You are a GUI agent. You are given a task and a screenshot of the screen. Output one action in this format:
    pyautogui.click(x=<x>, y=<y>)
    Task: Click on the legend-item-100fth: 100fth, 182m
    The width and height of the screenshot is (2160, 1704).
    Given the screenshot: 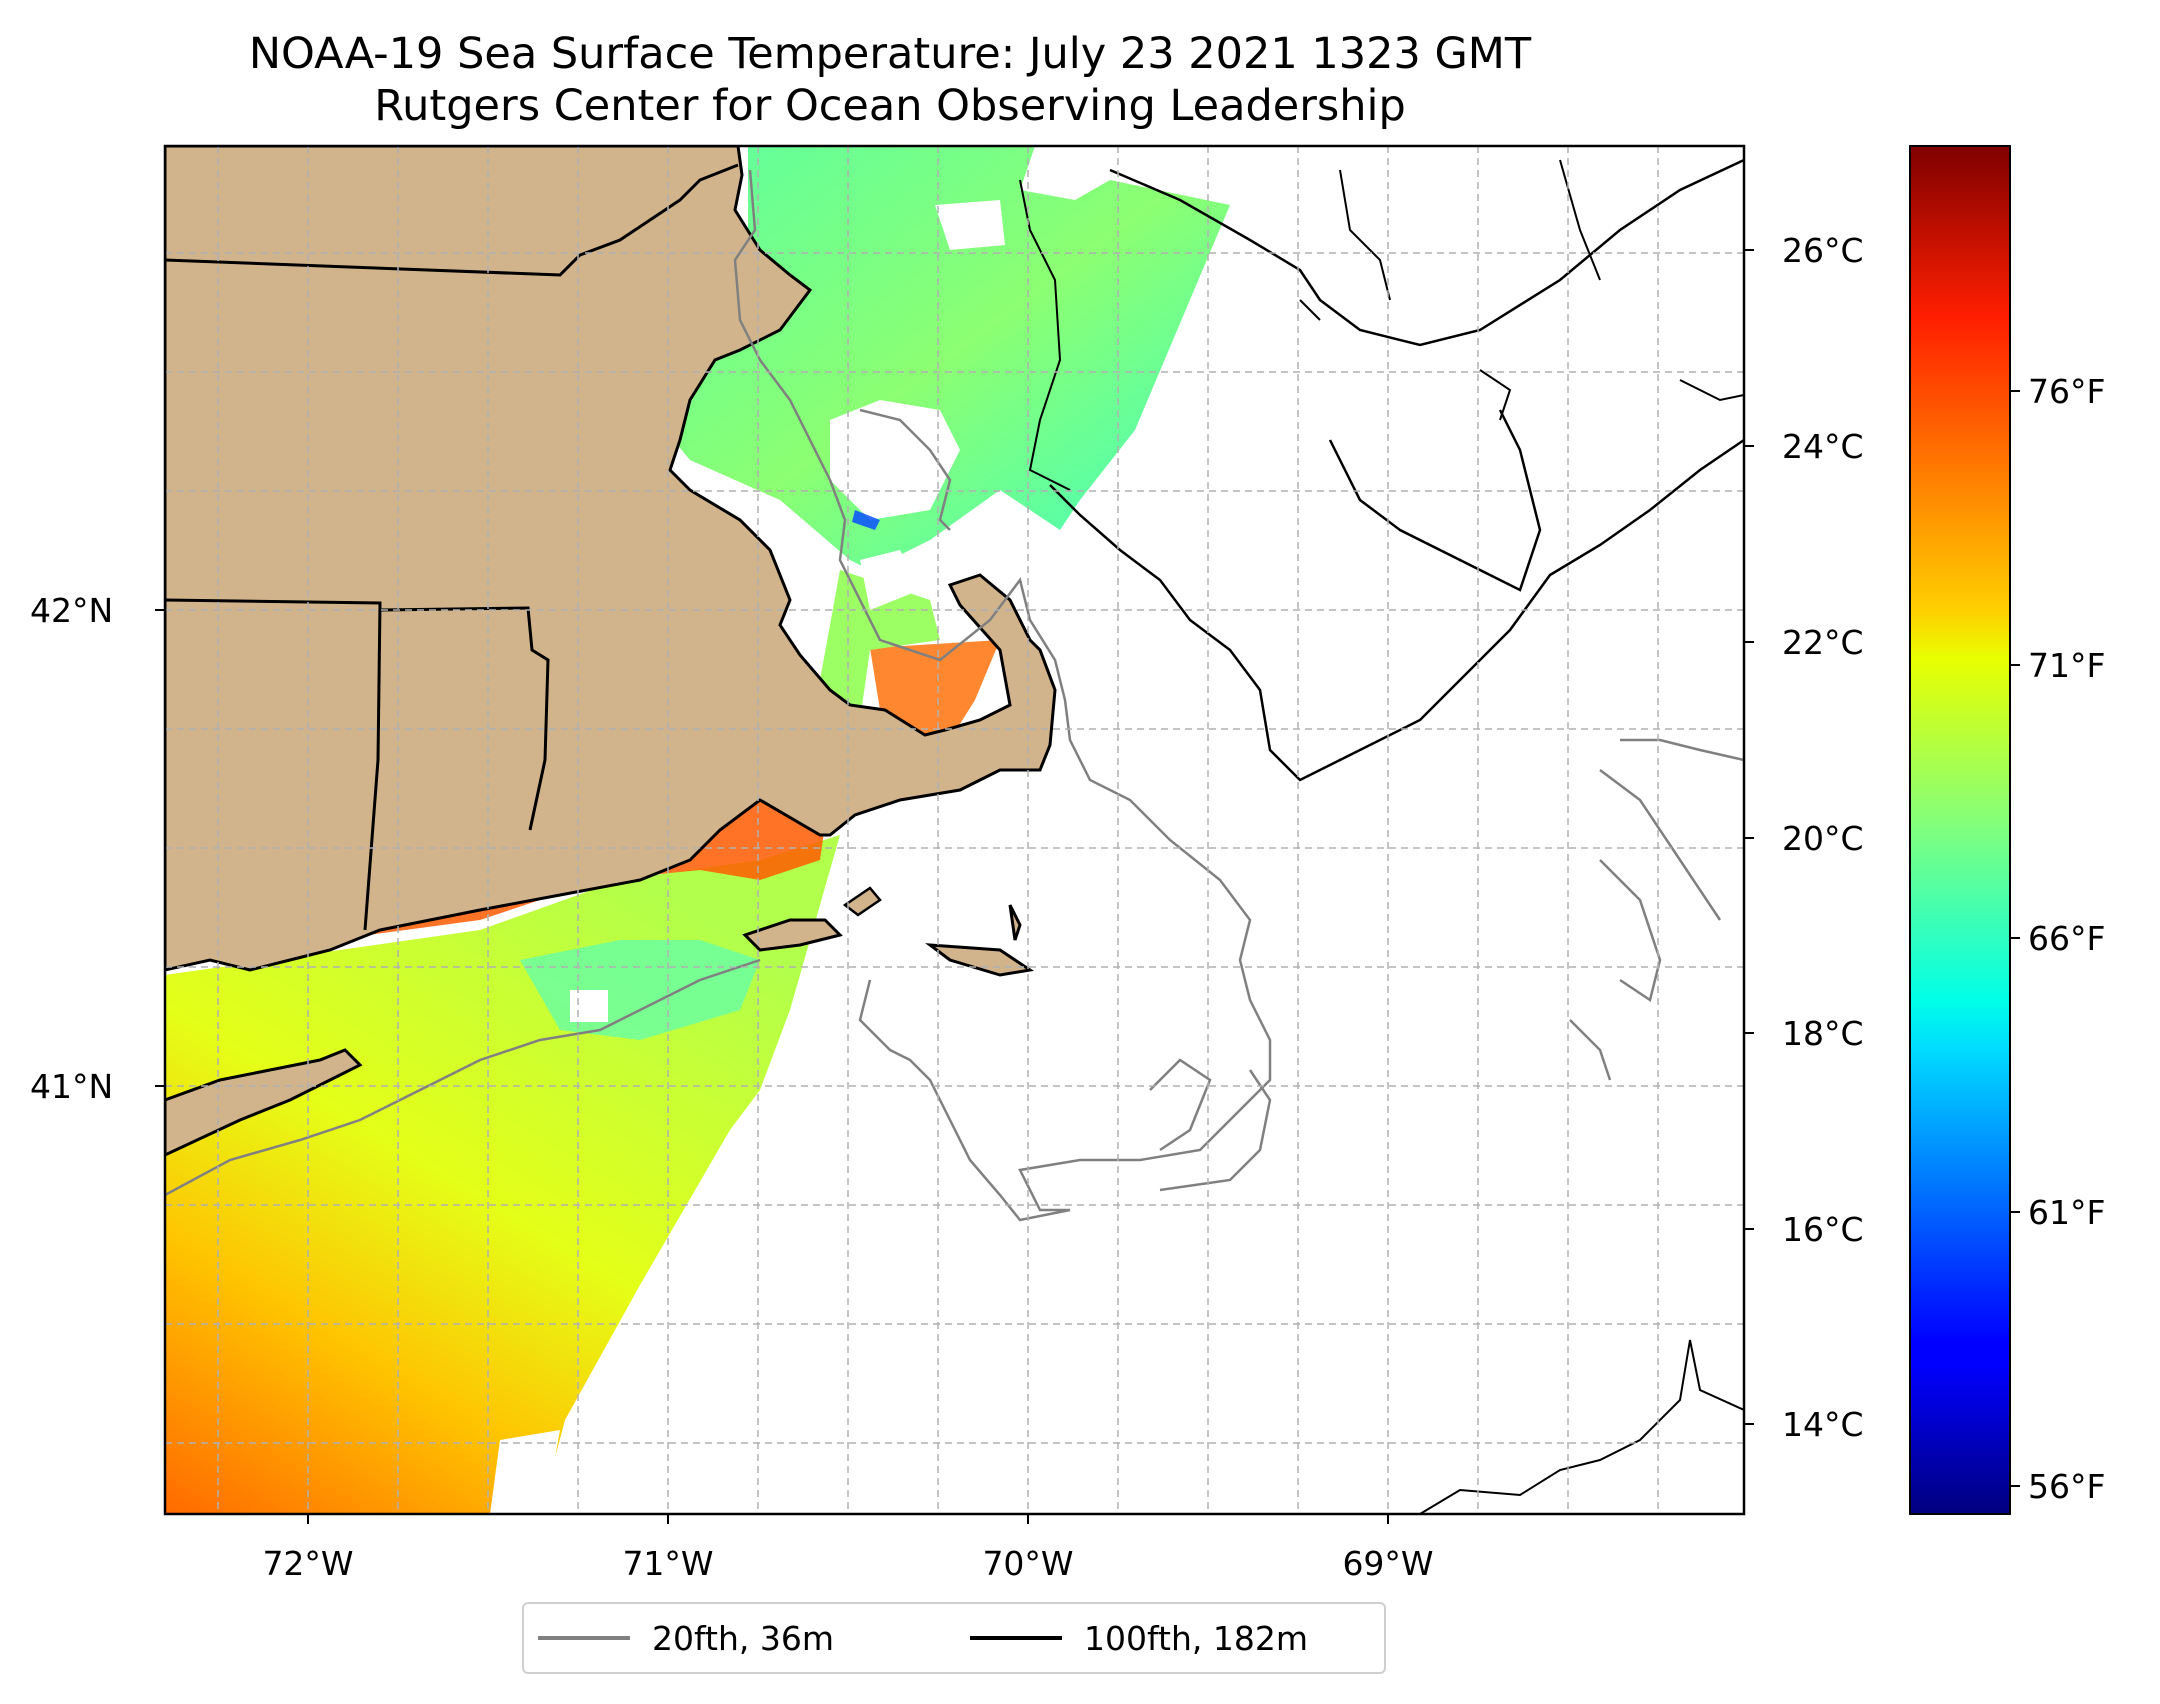 What is the action you would take?
    pyautogui.click(x=1139, y=1638)
    